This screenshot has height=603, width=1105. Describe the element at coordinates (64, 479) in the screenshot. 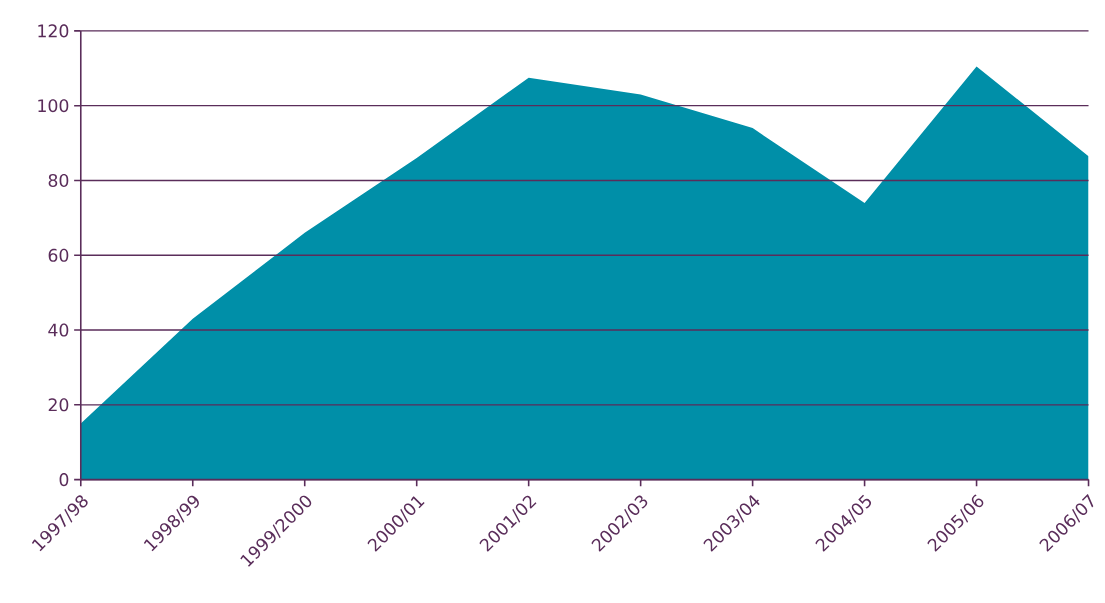

I see `y-tick-label: 0` at that location.